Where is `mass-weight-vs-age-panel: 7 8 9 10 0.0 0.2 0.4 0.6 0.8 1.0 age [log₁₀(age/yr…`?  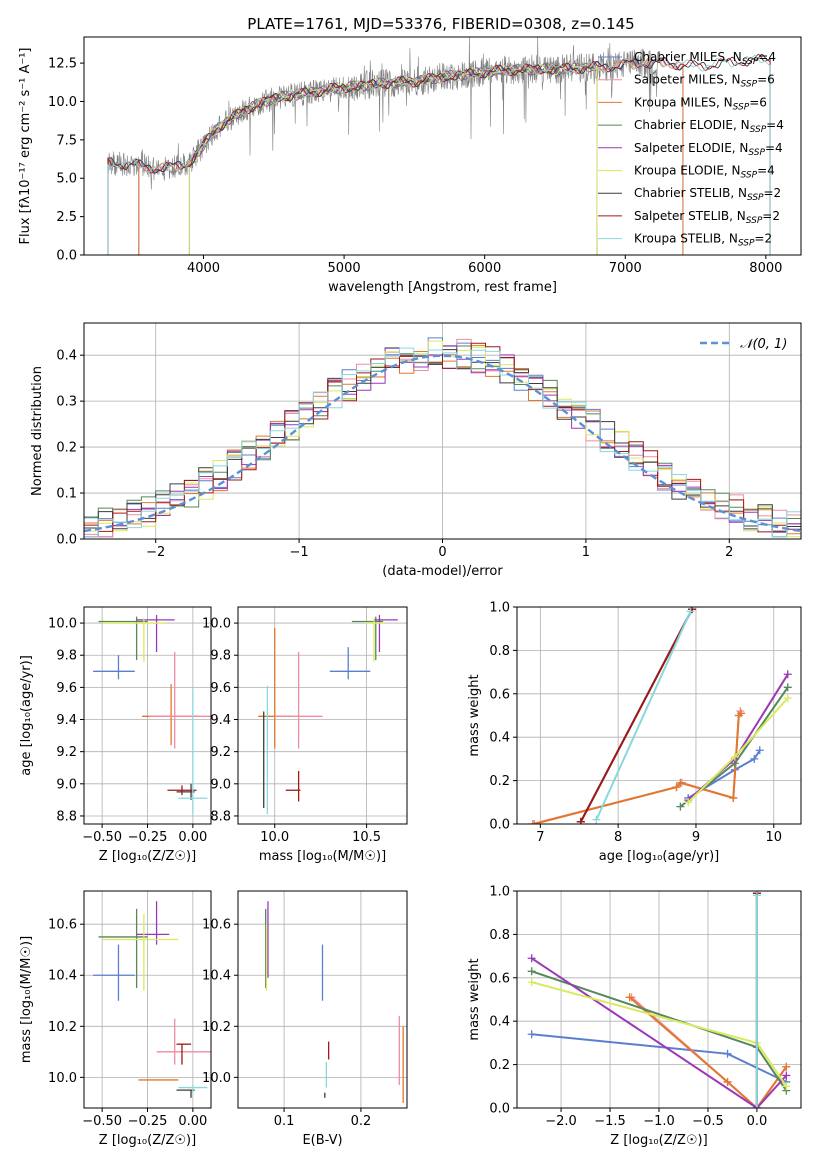
mass-weight-vs-age-panel: 7 8 9 10 0.0 0.2 0.4 0.6 0.8 1.0 age [log₁₀(age/yr… is located at coordinates (634, 732).